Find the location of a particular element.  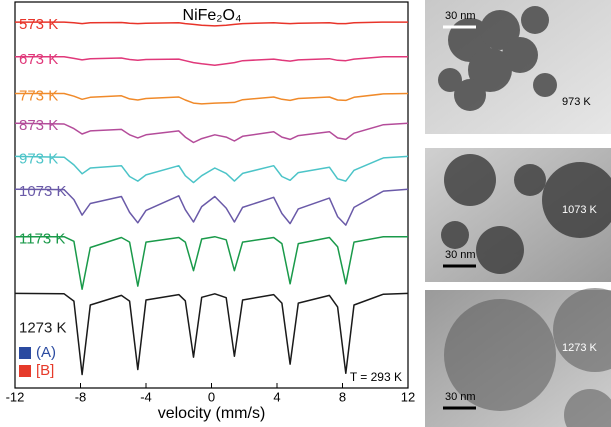

series-label: 1073 K is located at coordinates (43, 191).